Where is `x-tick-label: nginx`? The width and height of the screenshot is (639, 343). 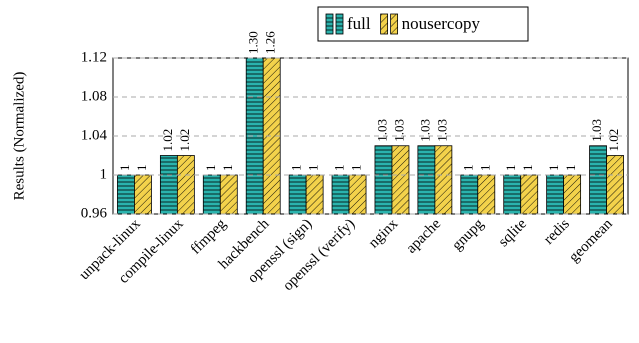
x-tick-label: nginx is located at coordinates (384, 234).